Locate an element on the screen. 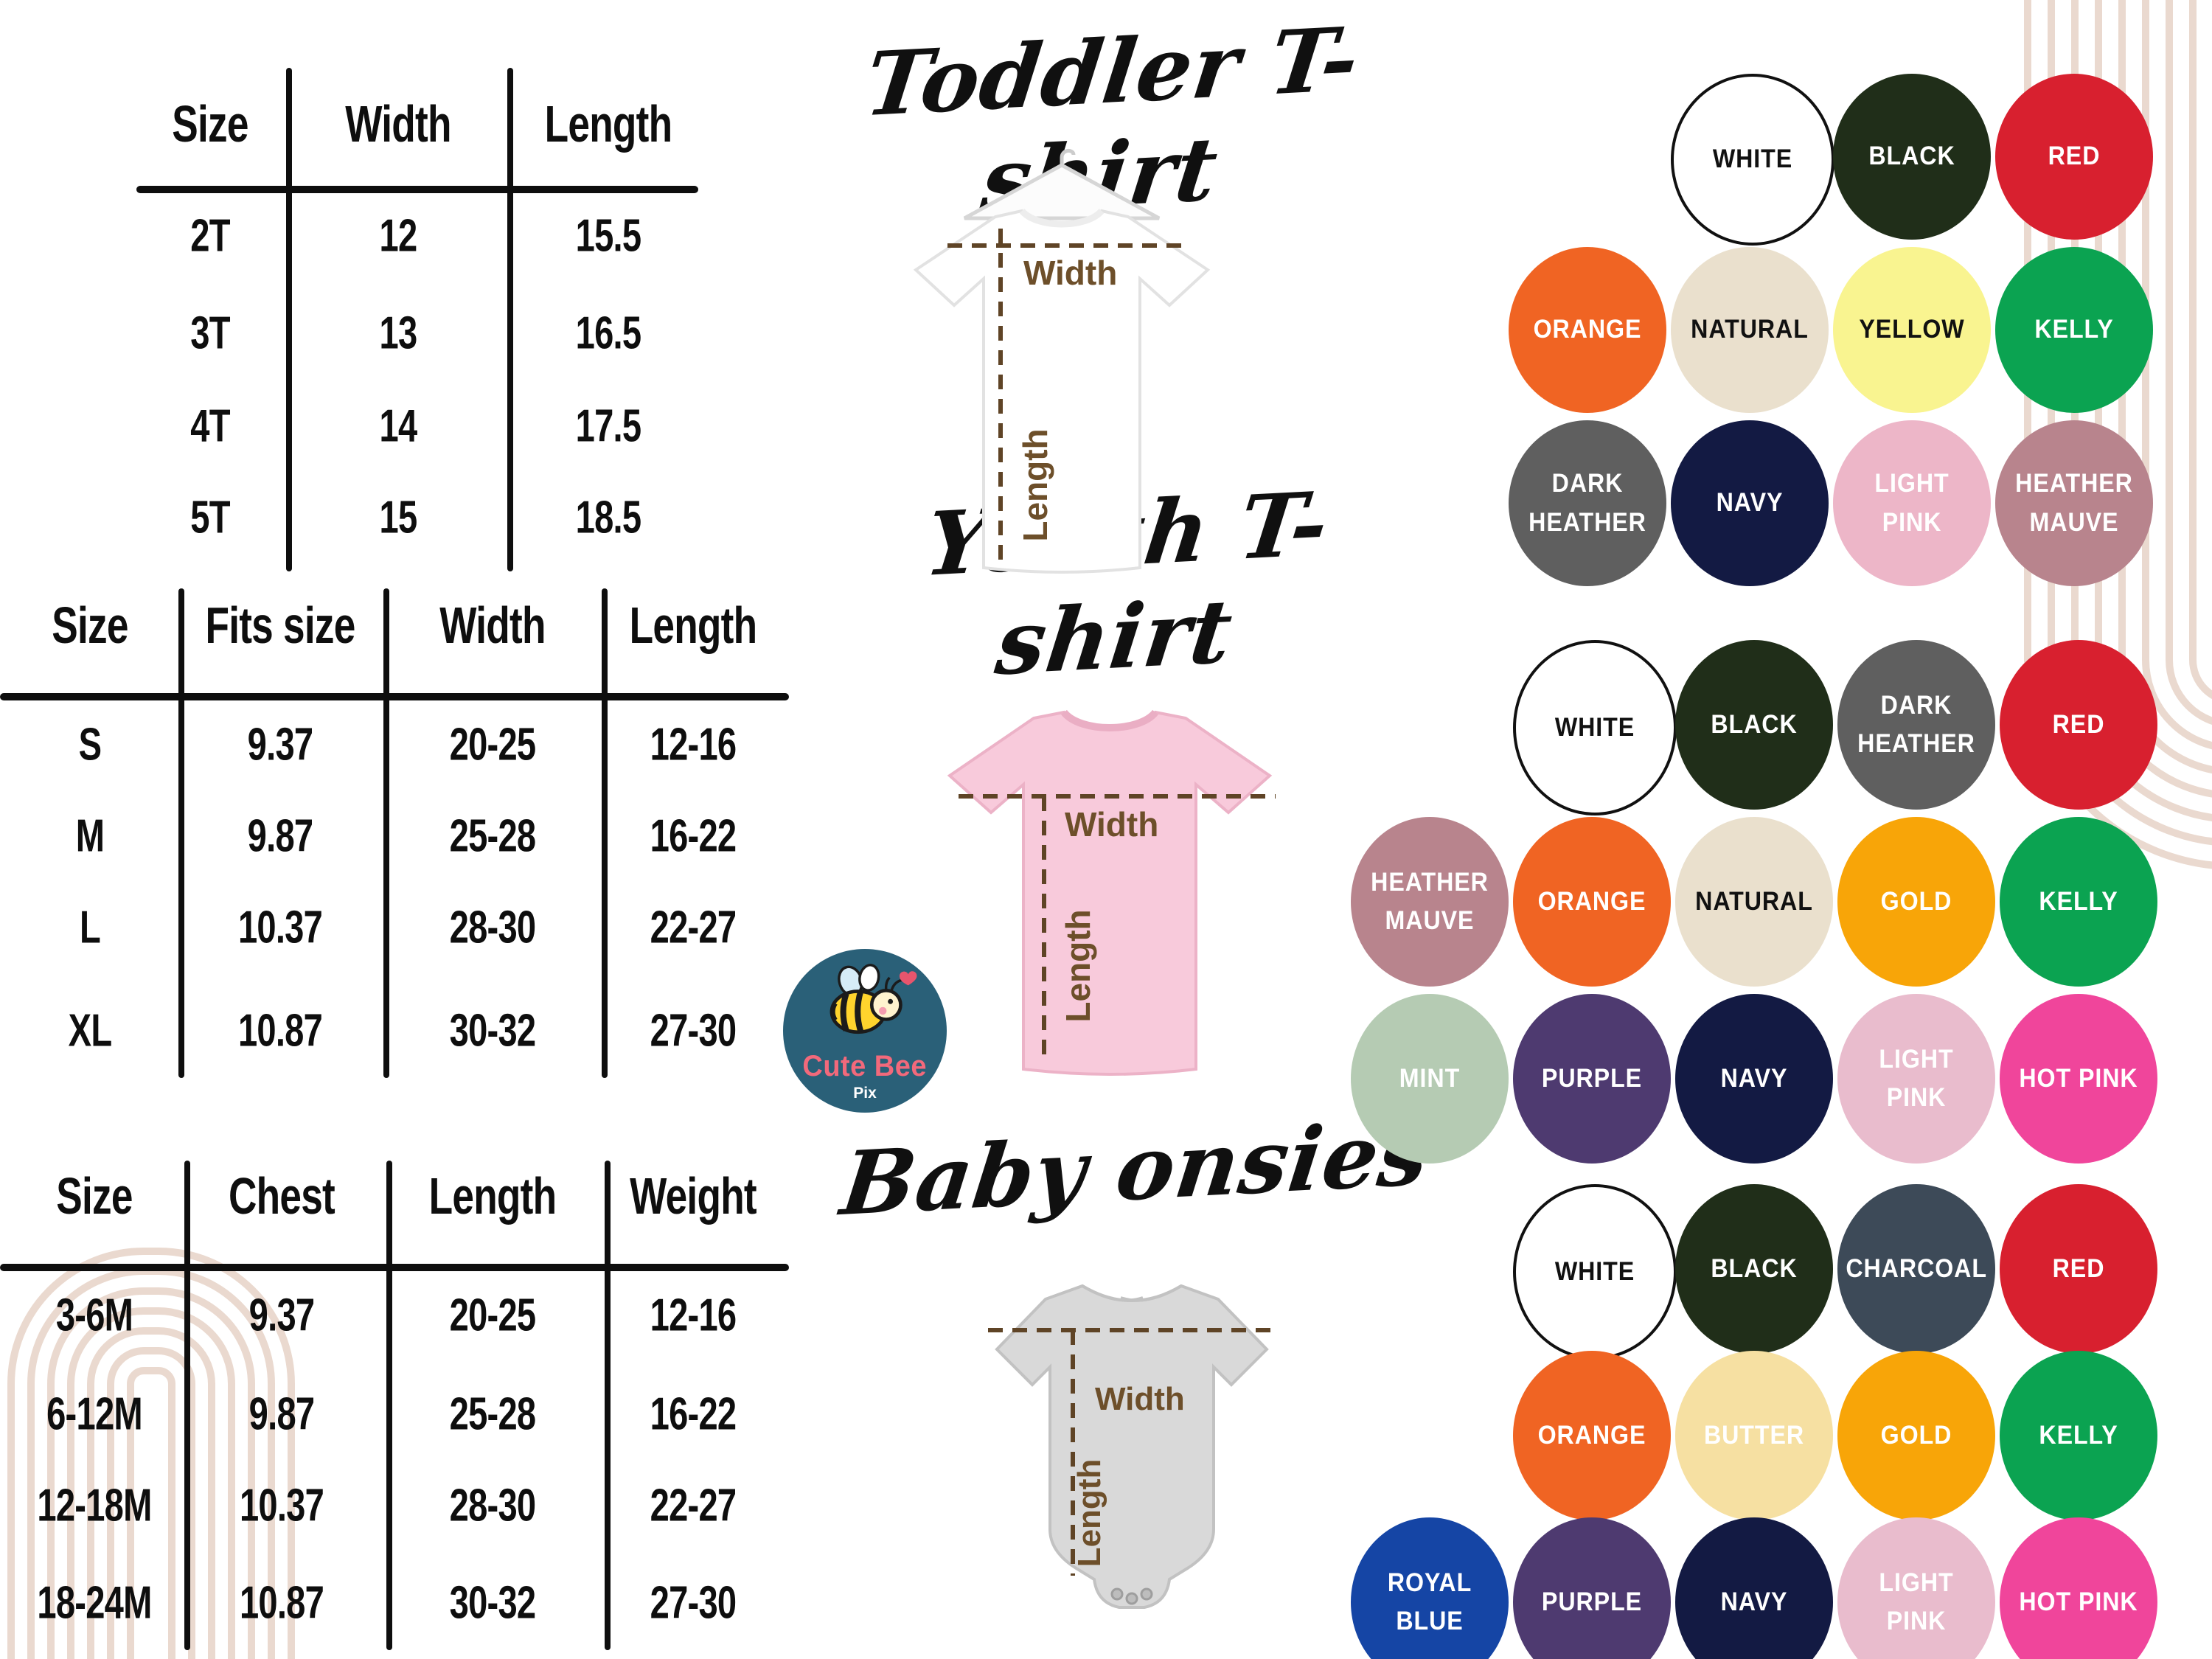  color-swatch-label: LIGHT PINK is located at coordinates (1916, 1602).